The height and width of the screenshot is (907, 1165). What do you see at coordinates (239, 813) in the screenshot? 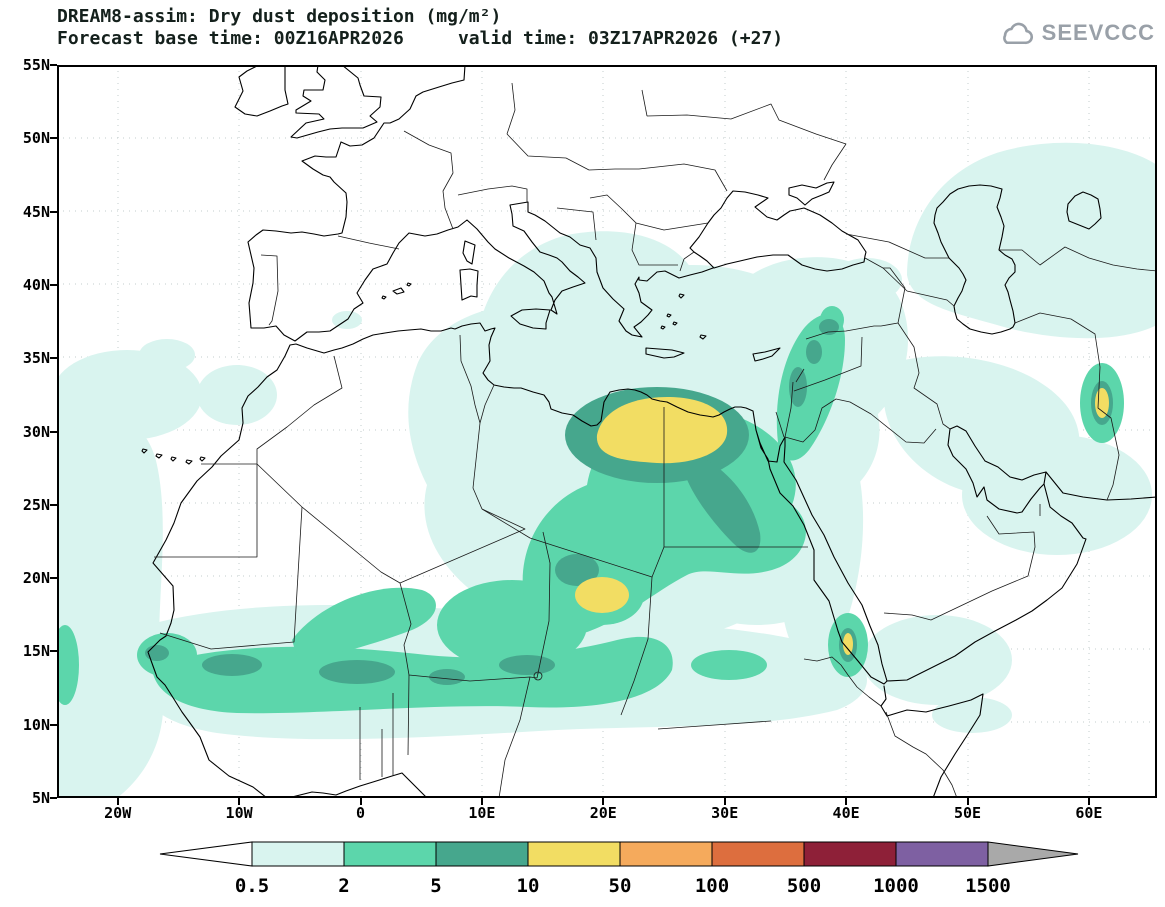
I see `lon-label: 10W` at bounding box center [239, 813].